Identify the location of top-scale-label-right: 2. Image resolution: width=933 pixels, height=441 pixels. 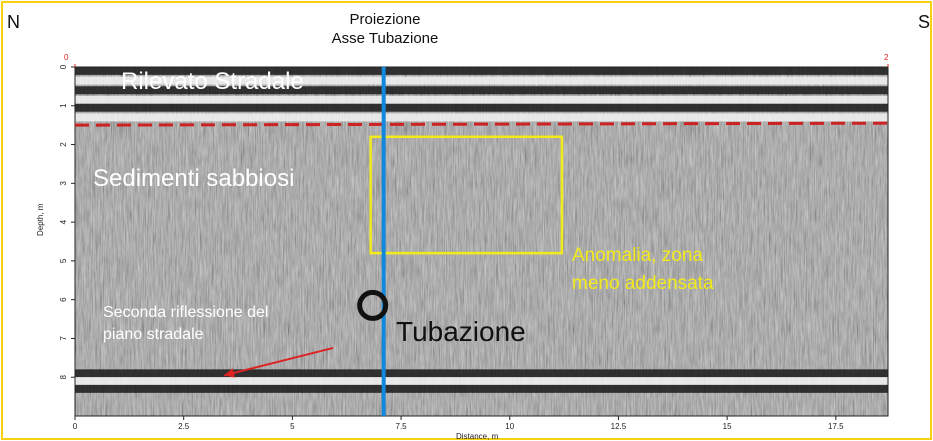
(886, 57).